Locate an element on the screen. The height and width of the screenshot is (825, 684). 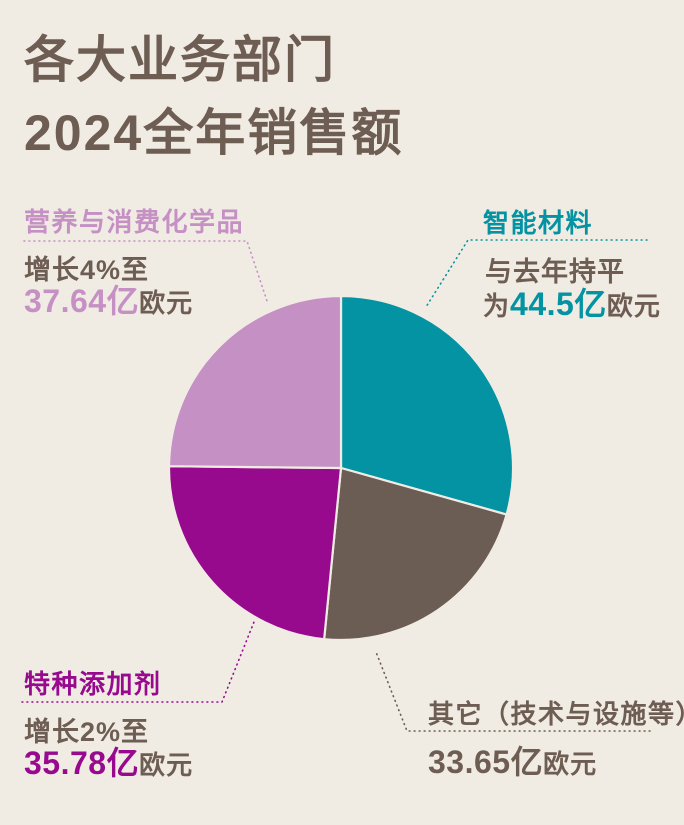
label-smart-materials: 智能材料 is located at coordinates (538, 221).